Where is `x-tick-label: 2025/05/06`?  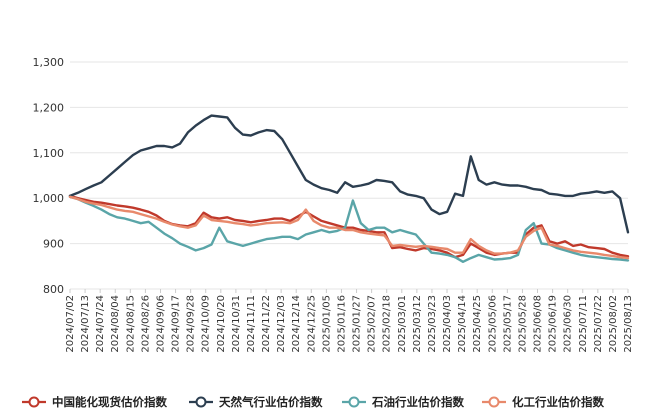
x-tick-label: 2025/05/06 is located at coordinates (492, 324).